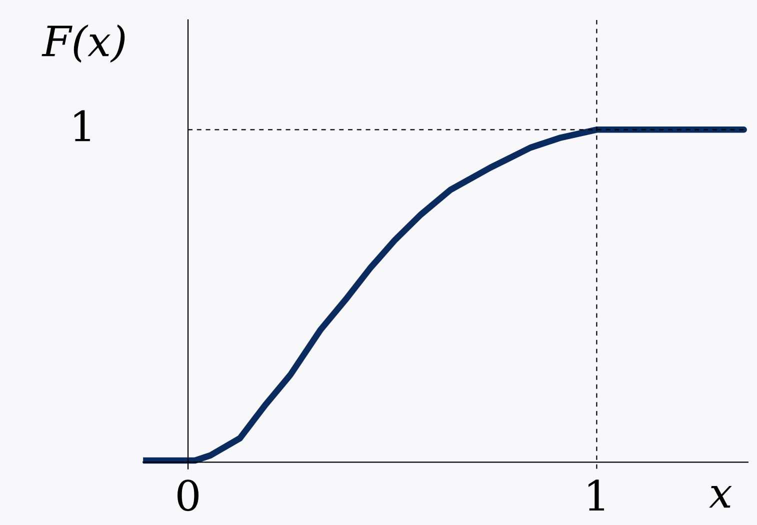 The height and width of the screenshot is (525, 757). Describe the element at coordinates (720, 497) in the screenshot. I see `x-axis-title: x` at that location.